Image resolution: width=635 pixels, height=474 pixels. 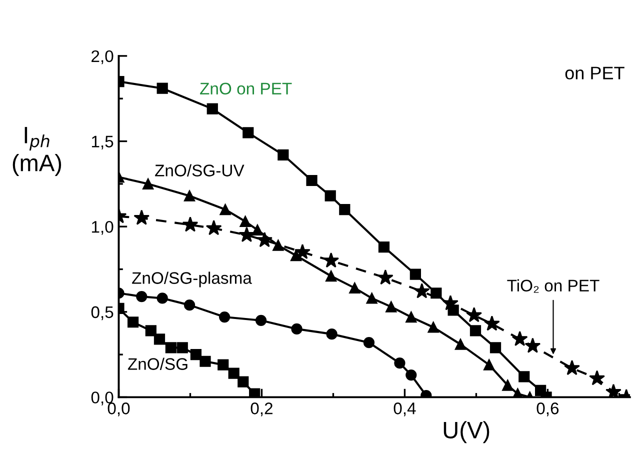 What do you see at coordinates (246, 88) in the screenshot?
I see `series-label: ZnO on PET` at bounding box center [246, 88].